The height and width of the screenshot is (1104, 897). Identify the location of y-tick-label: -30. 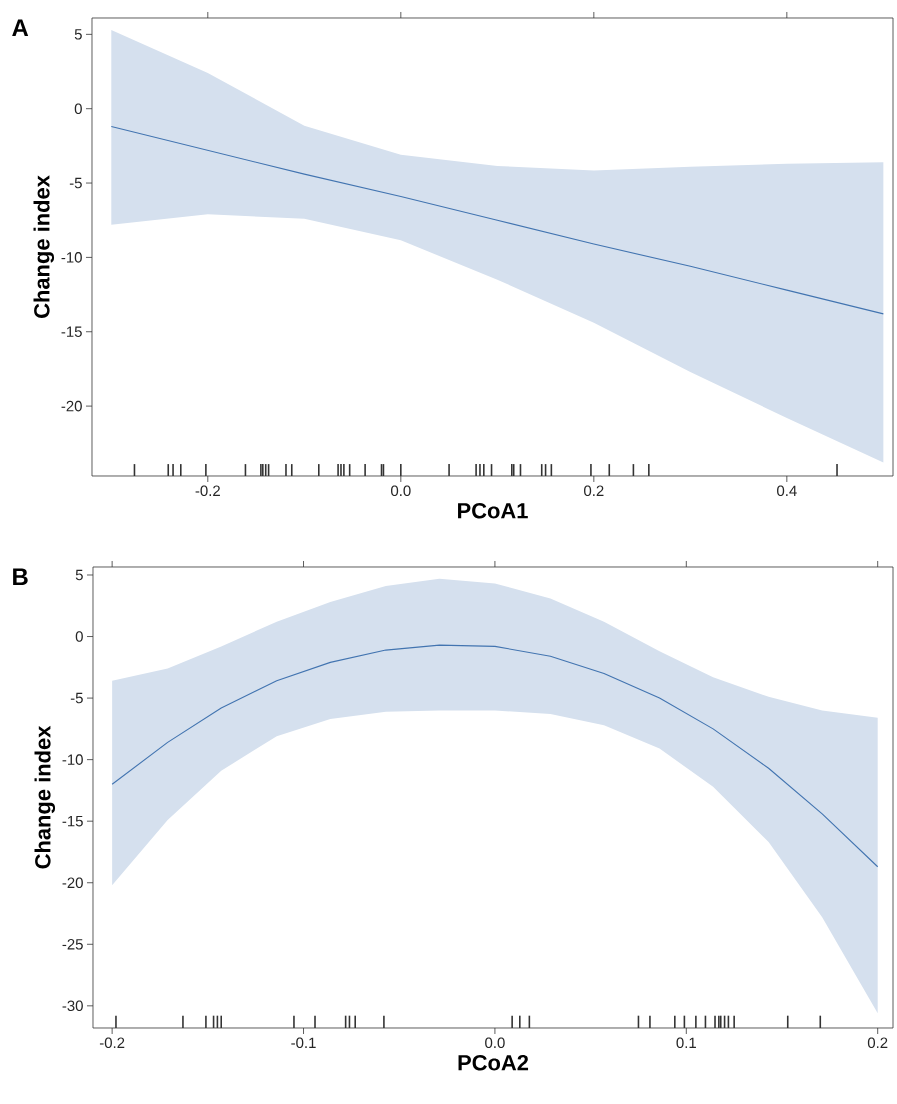
(72, 1006).